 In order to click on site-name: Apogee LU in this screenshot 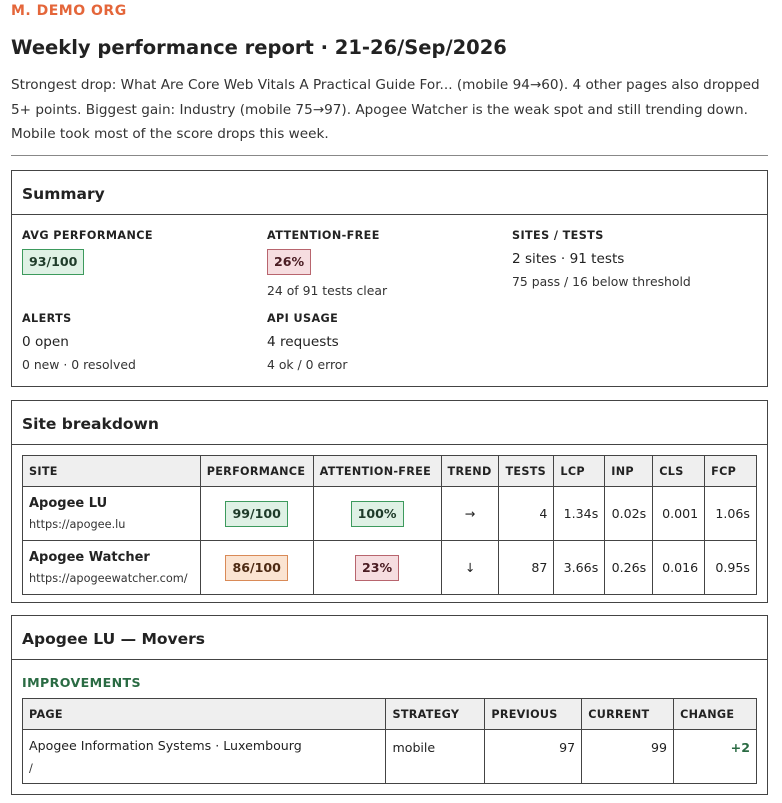, I will do `click(68, 503)`.